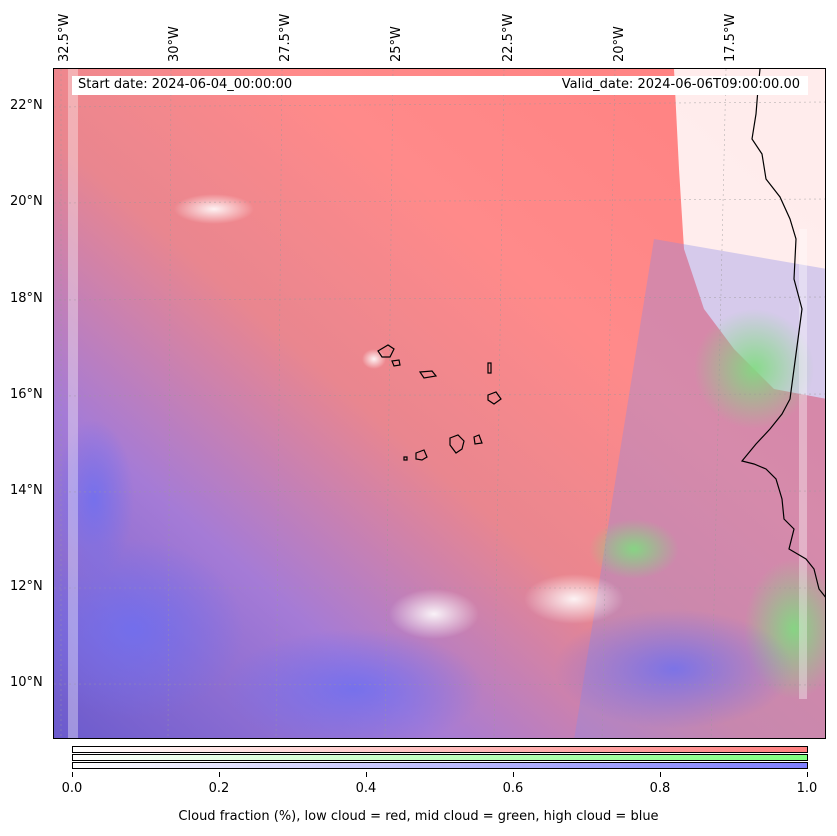  Describe the element at coordinates (440, 757) in the screenshot. I see `mid-cloud-colorbar` at that location.